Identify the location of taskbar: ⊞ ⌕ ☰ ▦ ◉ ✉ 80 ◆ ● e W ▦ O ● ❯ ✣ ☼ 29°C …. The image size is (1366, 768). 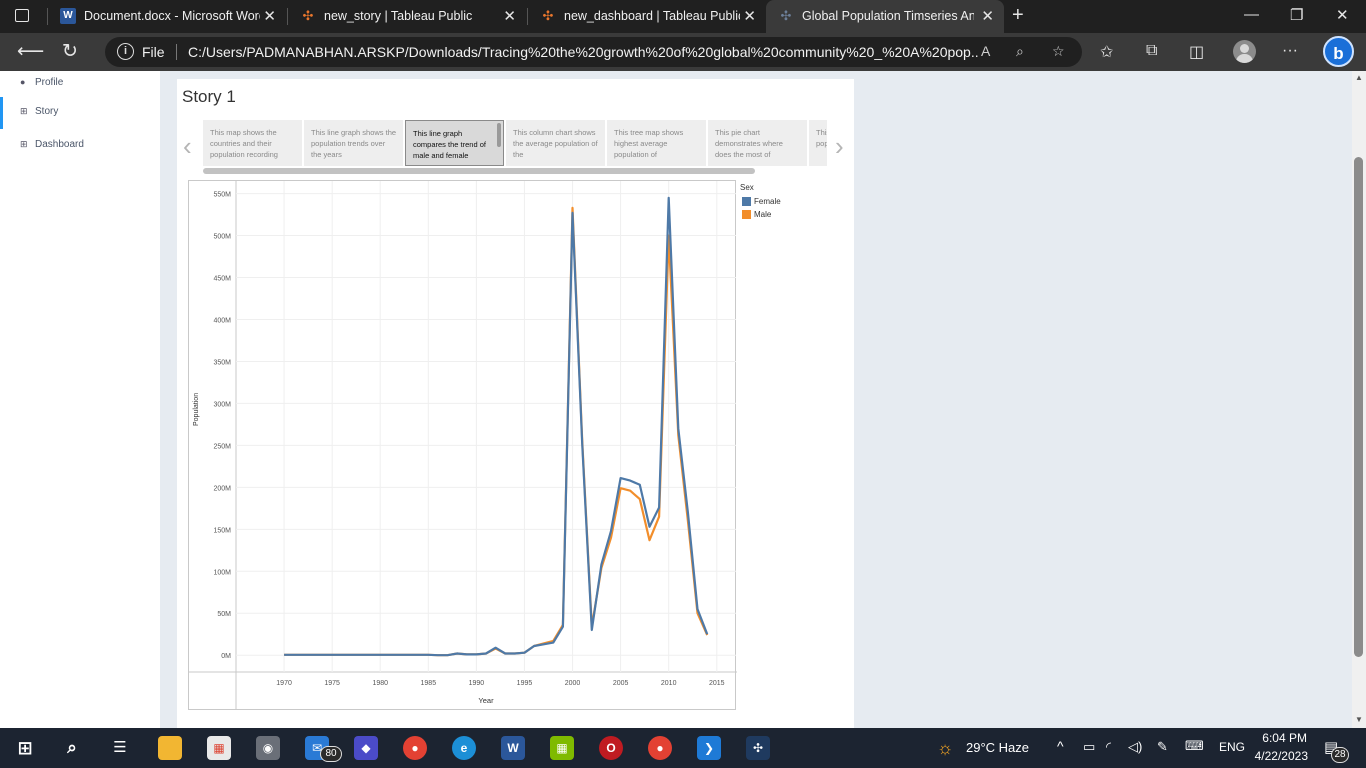
(683, 748).